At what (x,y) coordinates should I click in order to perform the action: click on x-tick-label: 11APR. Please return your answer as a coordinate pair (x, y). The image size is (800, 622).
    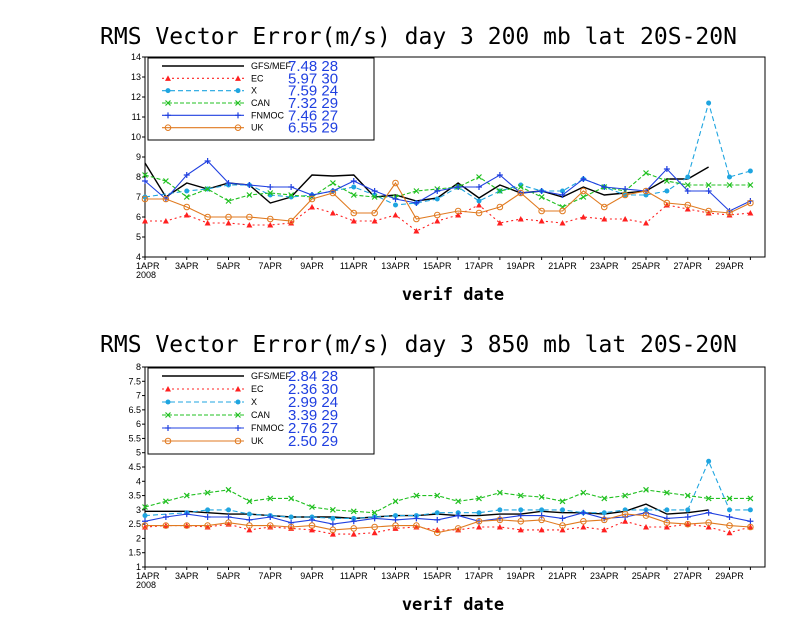
    Looking at the image, I should click on (354, 576).